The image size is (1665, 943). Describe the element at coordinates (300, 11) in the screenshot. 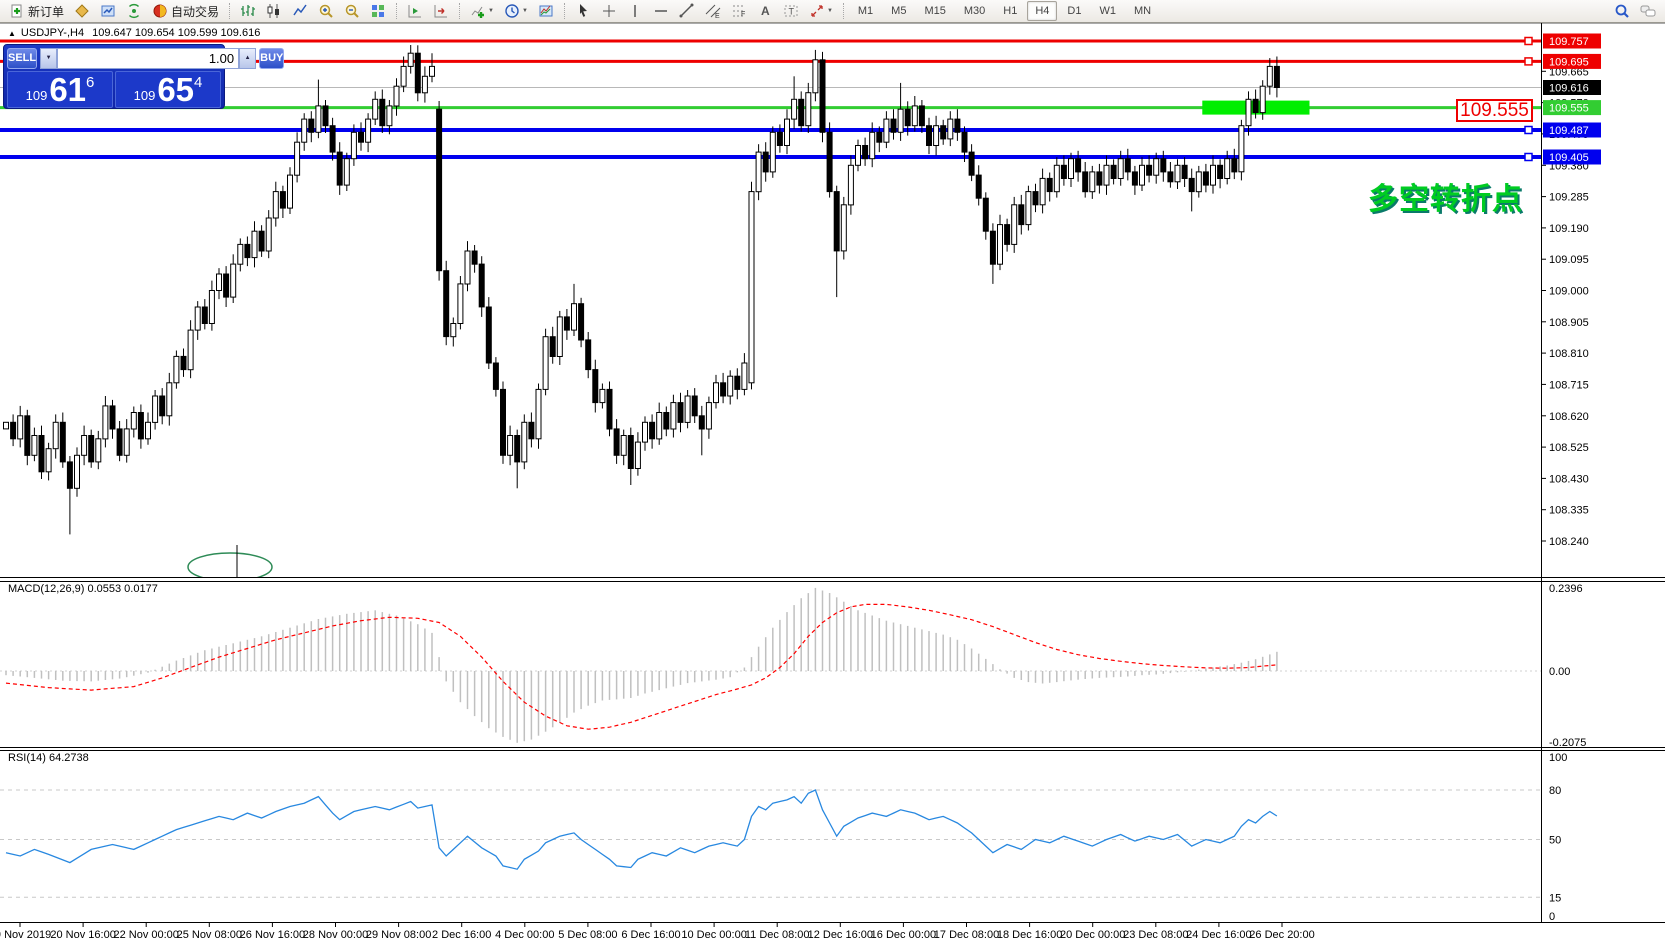

I see `line-chart-button` at that location.